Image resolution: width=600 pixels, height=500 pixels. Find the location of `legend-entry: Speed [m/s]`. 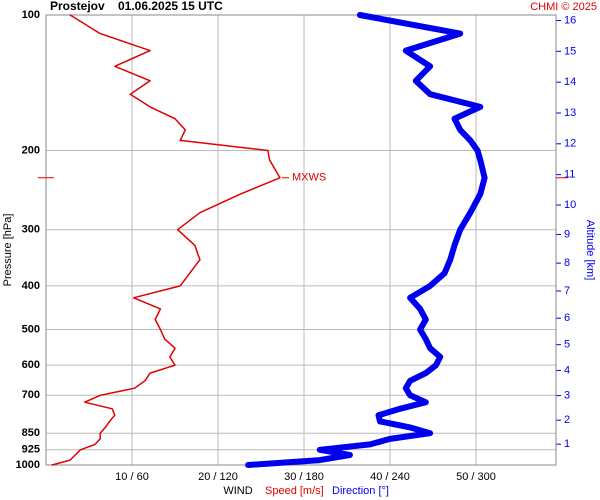

legend-entry: Speed [m/s] is located at coordinates (294, 491).